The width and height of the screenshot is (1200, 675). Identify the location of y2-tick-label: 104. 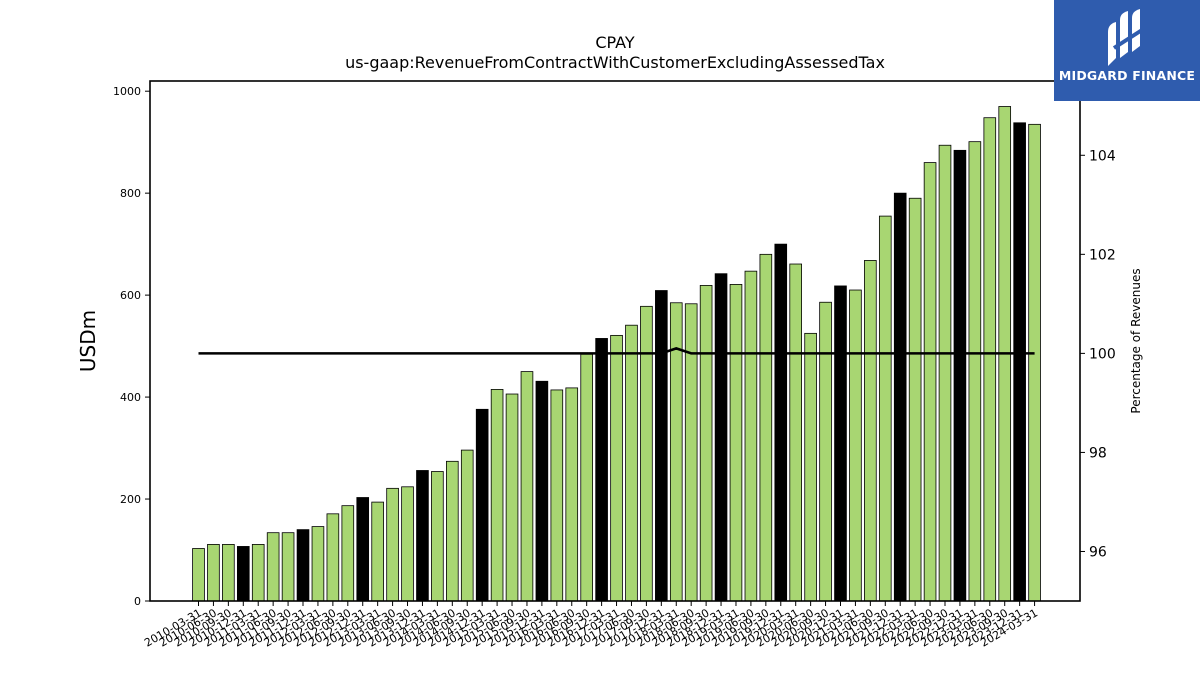
(1102, 156).